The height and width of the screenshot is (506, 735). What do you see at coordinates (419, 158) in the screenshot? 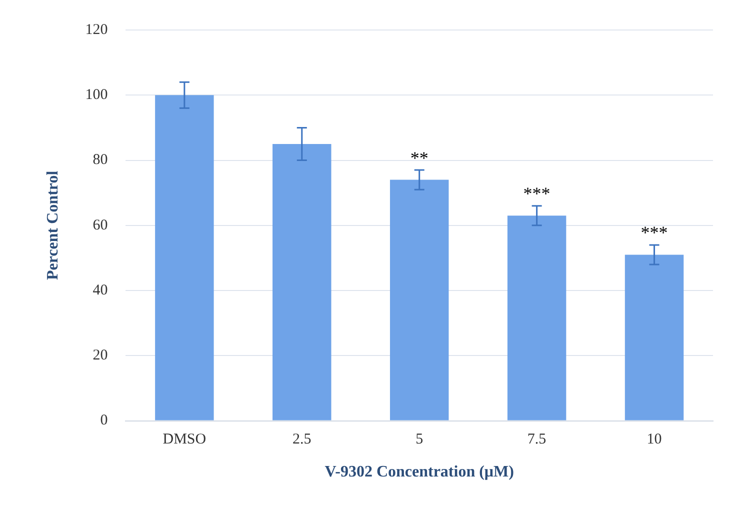
I see `annotation: **` at bounding box center [419, 158].